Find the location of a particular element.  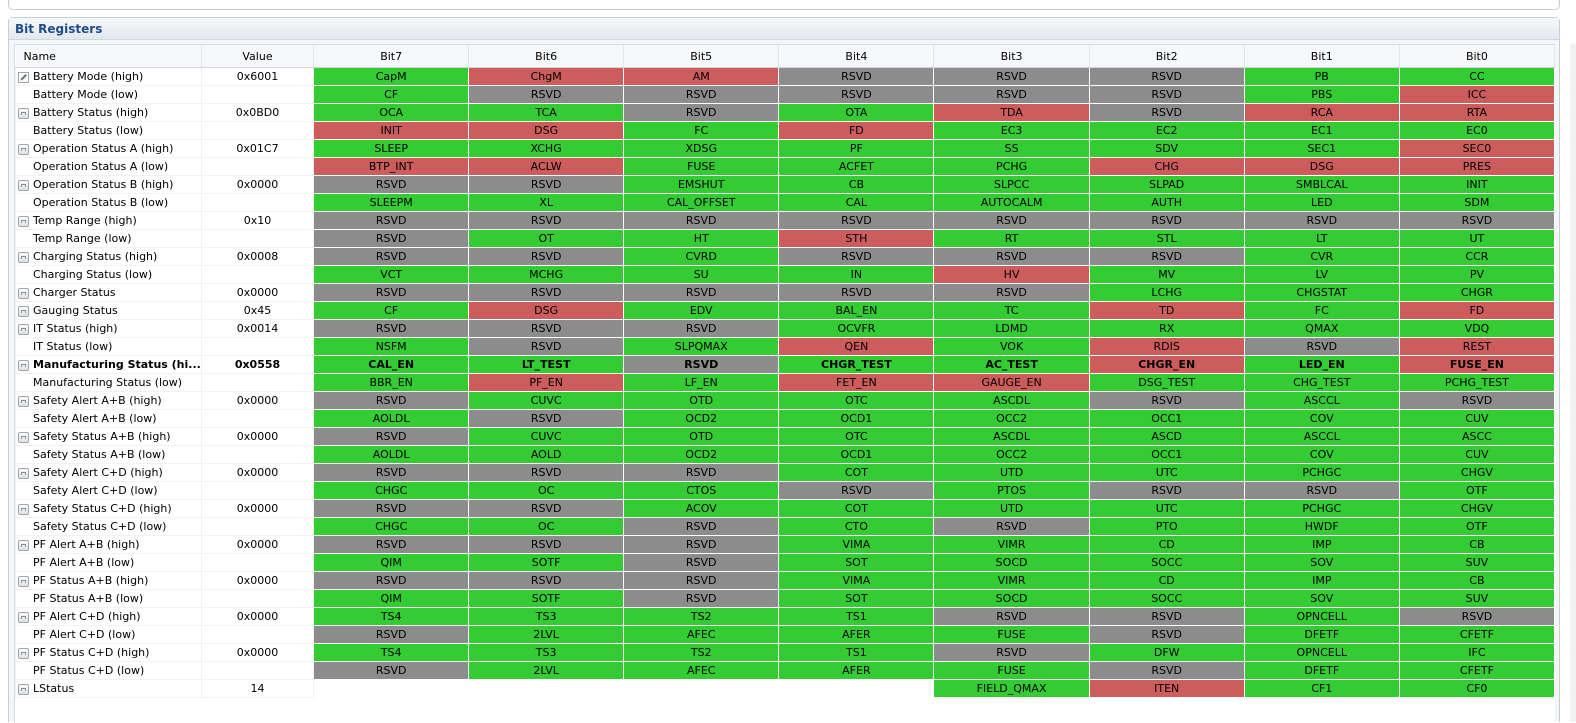

bit-cell-bit6: XL is located at coordinates (546, 202).